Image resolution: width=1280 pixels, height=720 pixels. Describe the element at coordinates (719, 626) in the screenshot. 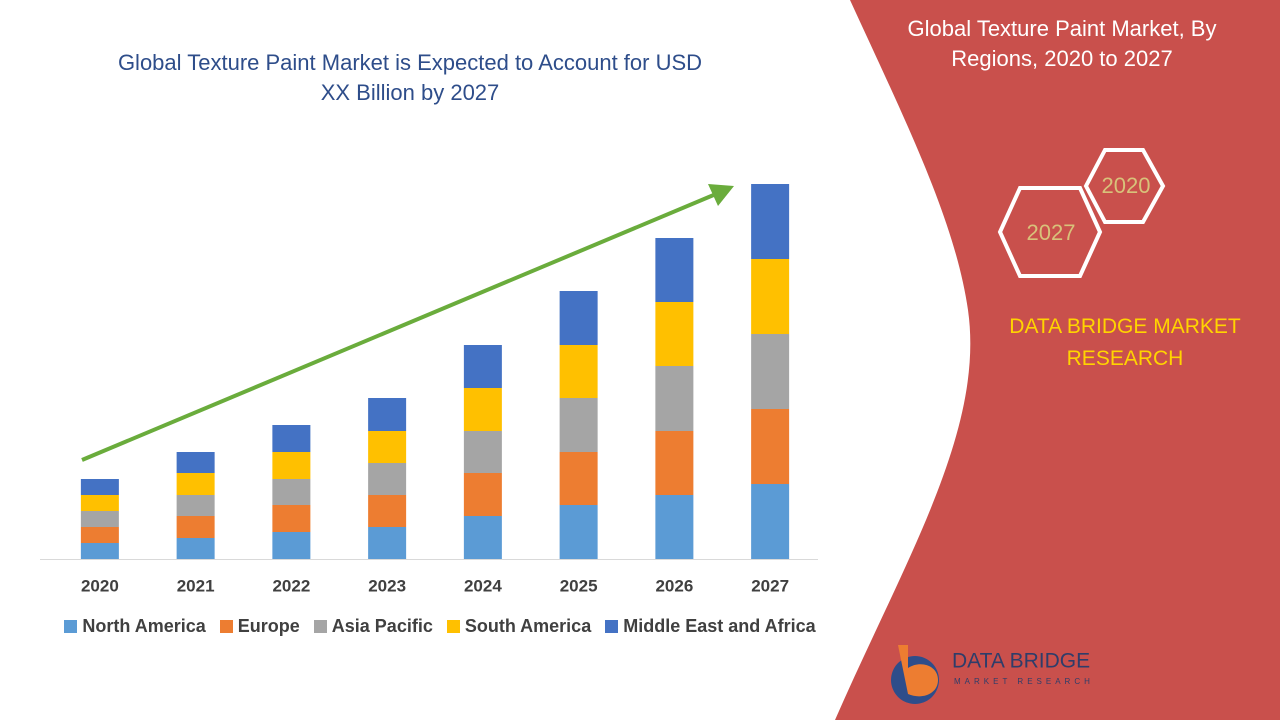

I see `legend-label: Middle East and Africa` at that location.